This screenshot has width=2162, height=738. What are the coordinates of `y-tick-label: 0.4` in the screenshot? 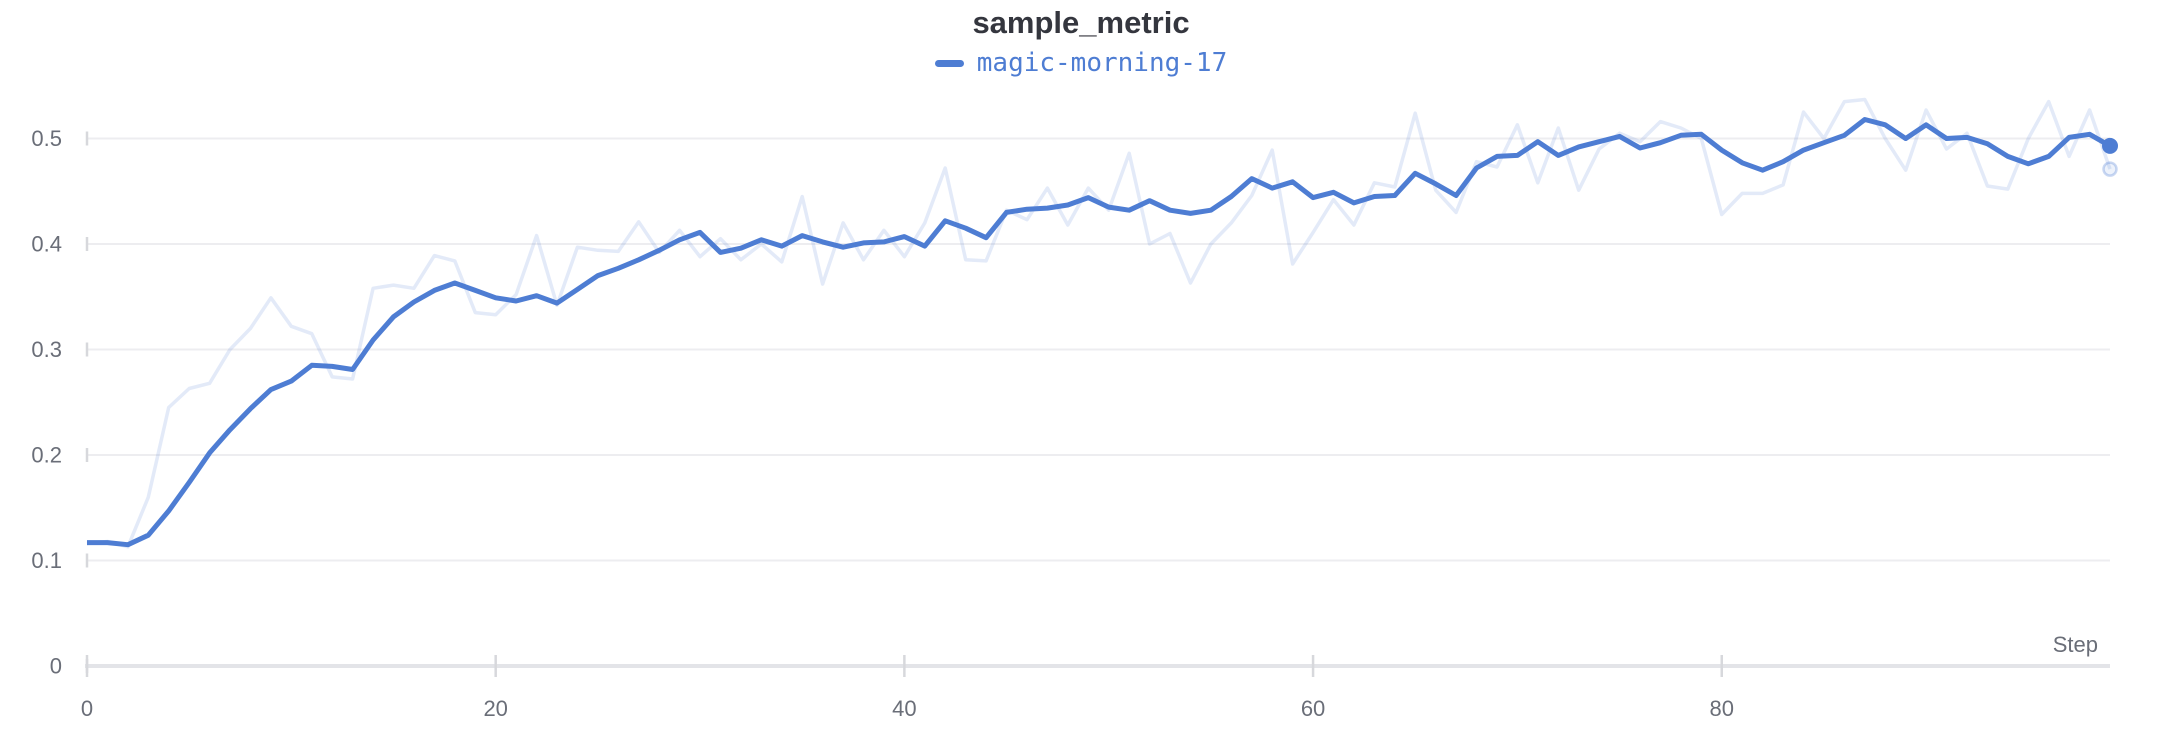 It's located at (46, 244).